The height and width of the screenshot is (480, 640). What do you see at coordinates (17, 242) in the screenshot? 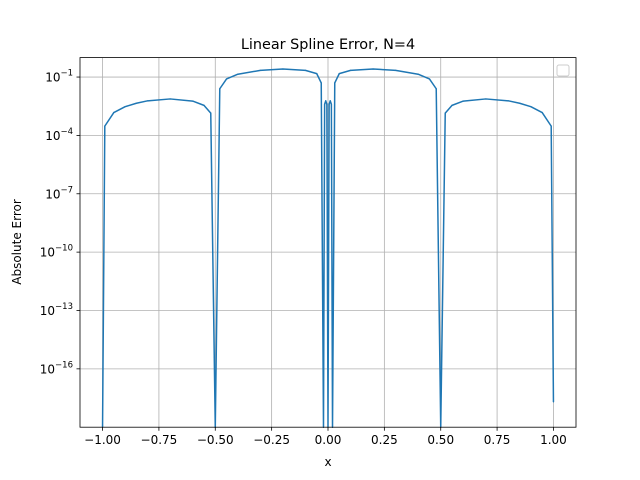
I see `y-axis-label: Absolute Error` at bounding box center [17, 242].